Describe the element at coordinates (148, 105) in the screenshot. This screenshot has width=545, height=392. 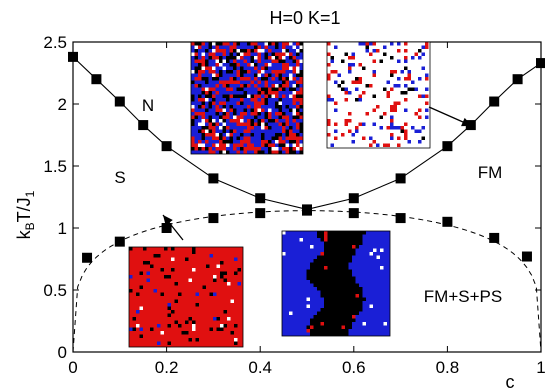
I see `region-label-n: N` at that location.